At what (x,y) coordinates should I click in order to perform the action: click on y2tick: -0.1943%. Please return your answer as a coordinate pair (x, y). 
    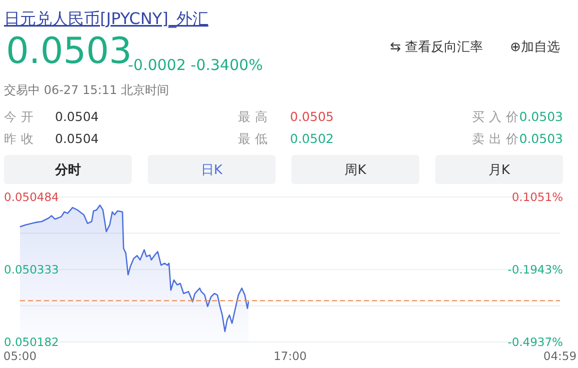
    Looking at the image, I should click on (535, 269).